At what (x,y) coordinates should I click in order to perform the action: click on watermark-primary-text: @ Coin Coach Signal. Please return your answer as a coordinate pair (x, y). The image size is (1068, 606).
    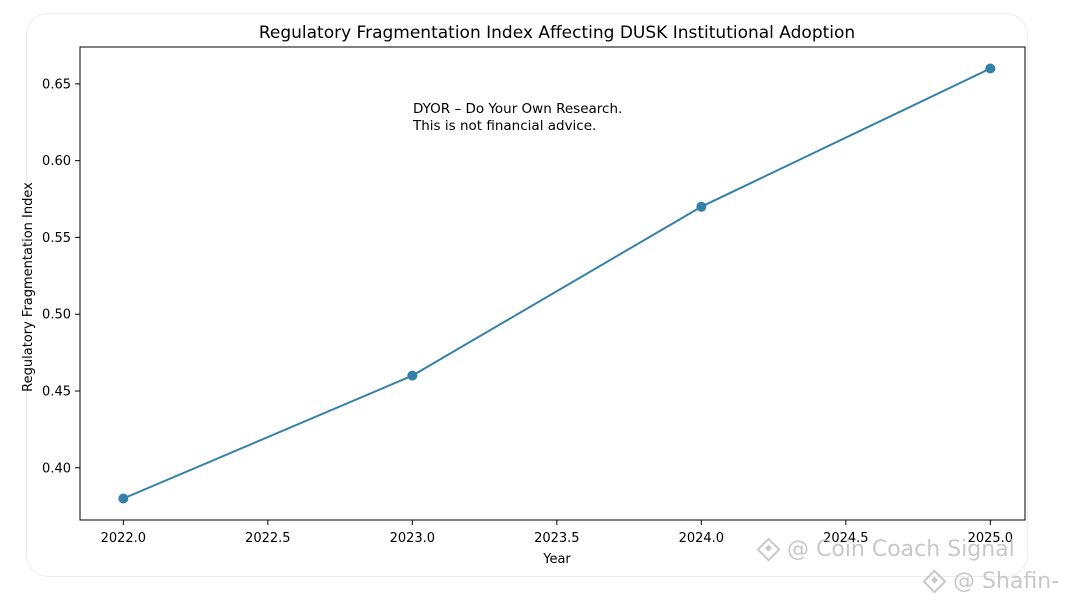
    Looking at the image, I should click on (901, 549).